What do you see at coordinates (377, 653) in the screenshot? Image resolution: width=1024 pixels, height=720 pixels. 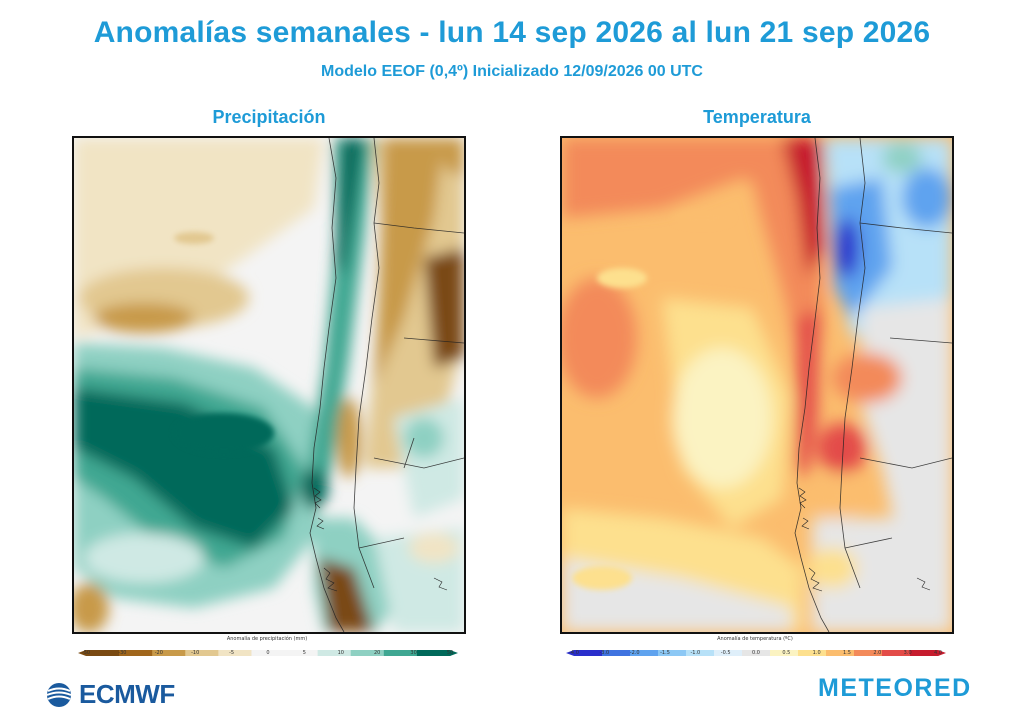 I see `precipitation-colorbar-tick-label: 20` at bounding box center [377, 653].